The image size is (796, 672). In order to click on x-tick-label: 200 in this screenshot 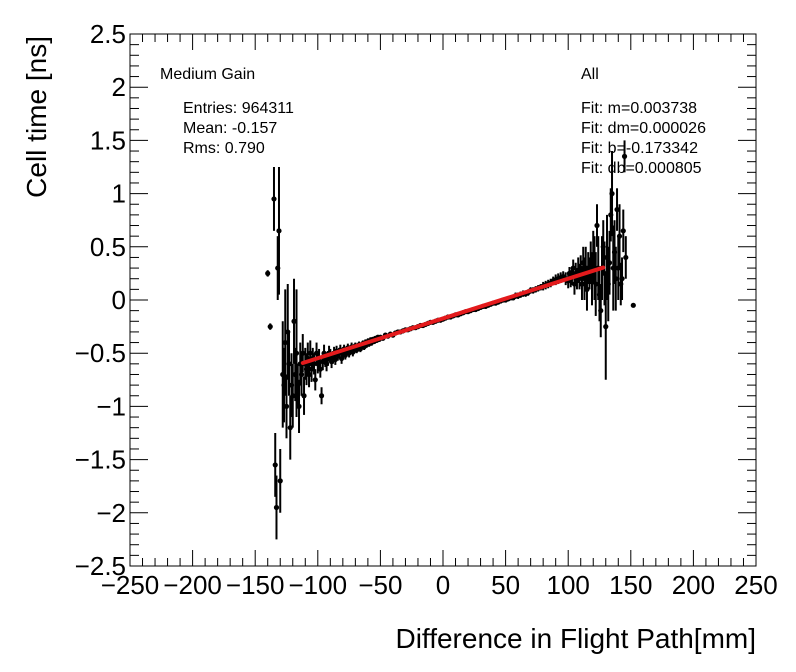, I will do `click(693, 585)`.